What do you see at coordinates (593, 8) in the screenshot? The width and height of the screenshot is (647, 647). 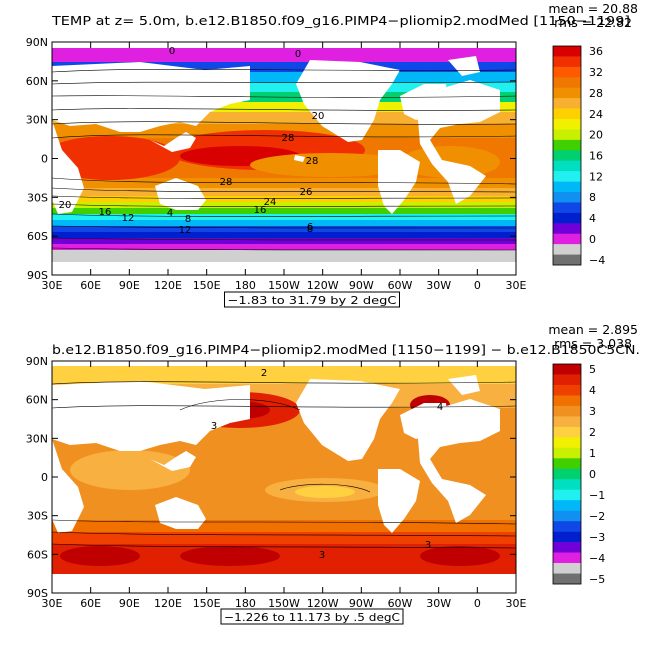 I see `mean-label: mean = 20.88` at bounding box center [593, 8].